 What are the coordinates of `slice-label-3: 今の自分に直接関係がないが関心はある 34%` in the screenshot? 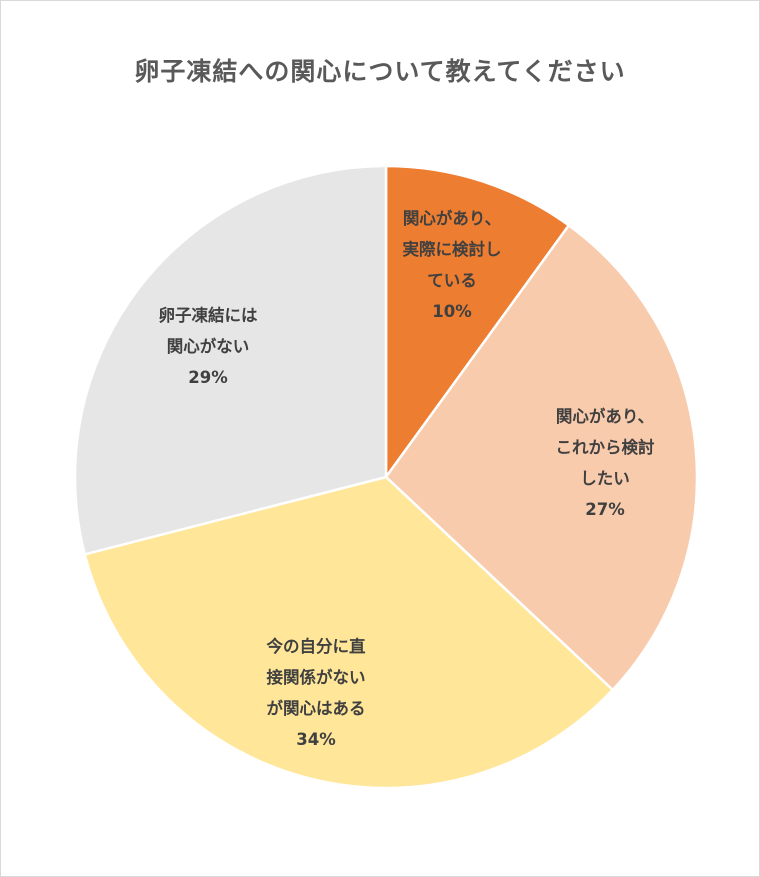 It's located at (316, 692).